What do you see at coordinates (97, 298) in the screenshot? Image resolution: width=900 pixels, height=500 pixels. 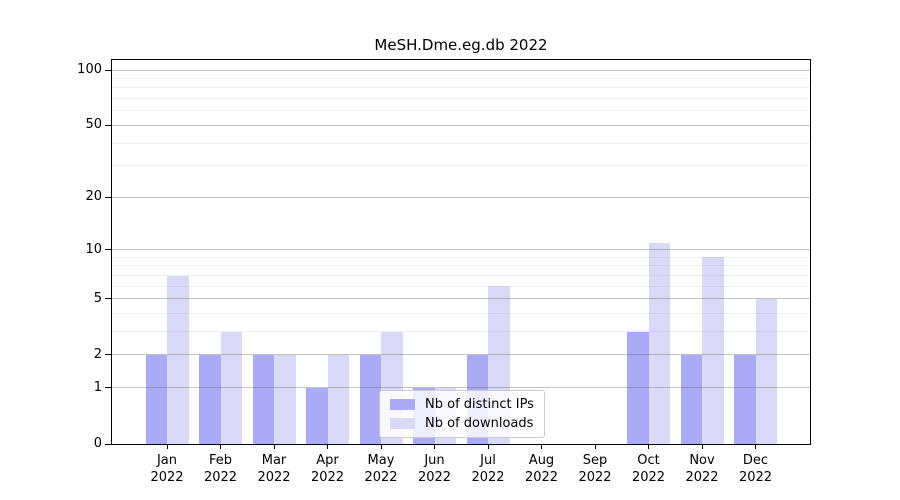 I see `y-axis-tick-label: 5` at bounding box center [97, 298].